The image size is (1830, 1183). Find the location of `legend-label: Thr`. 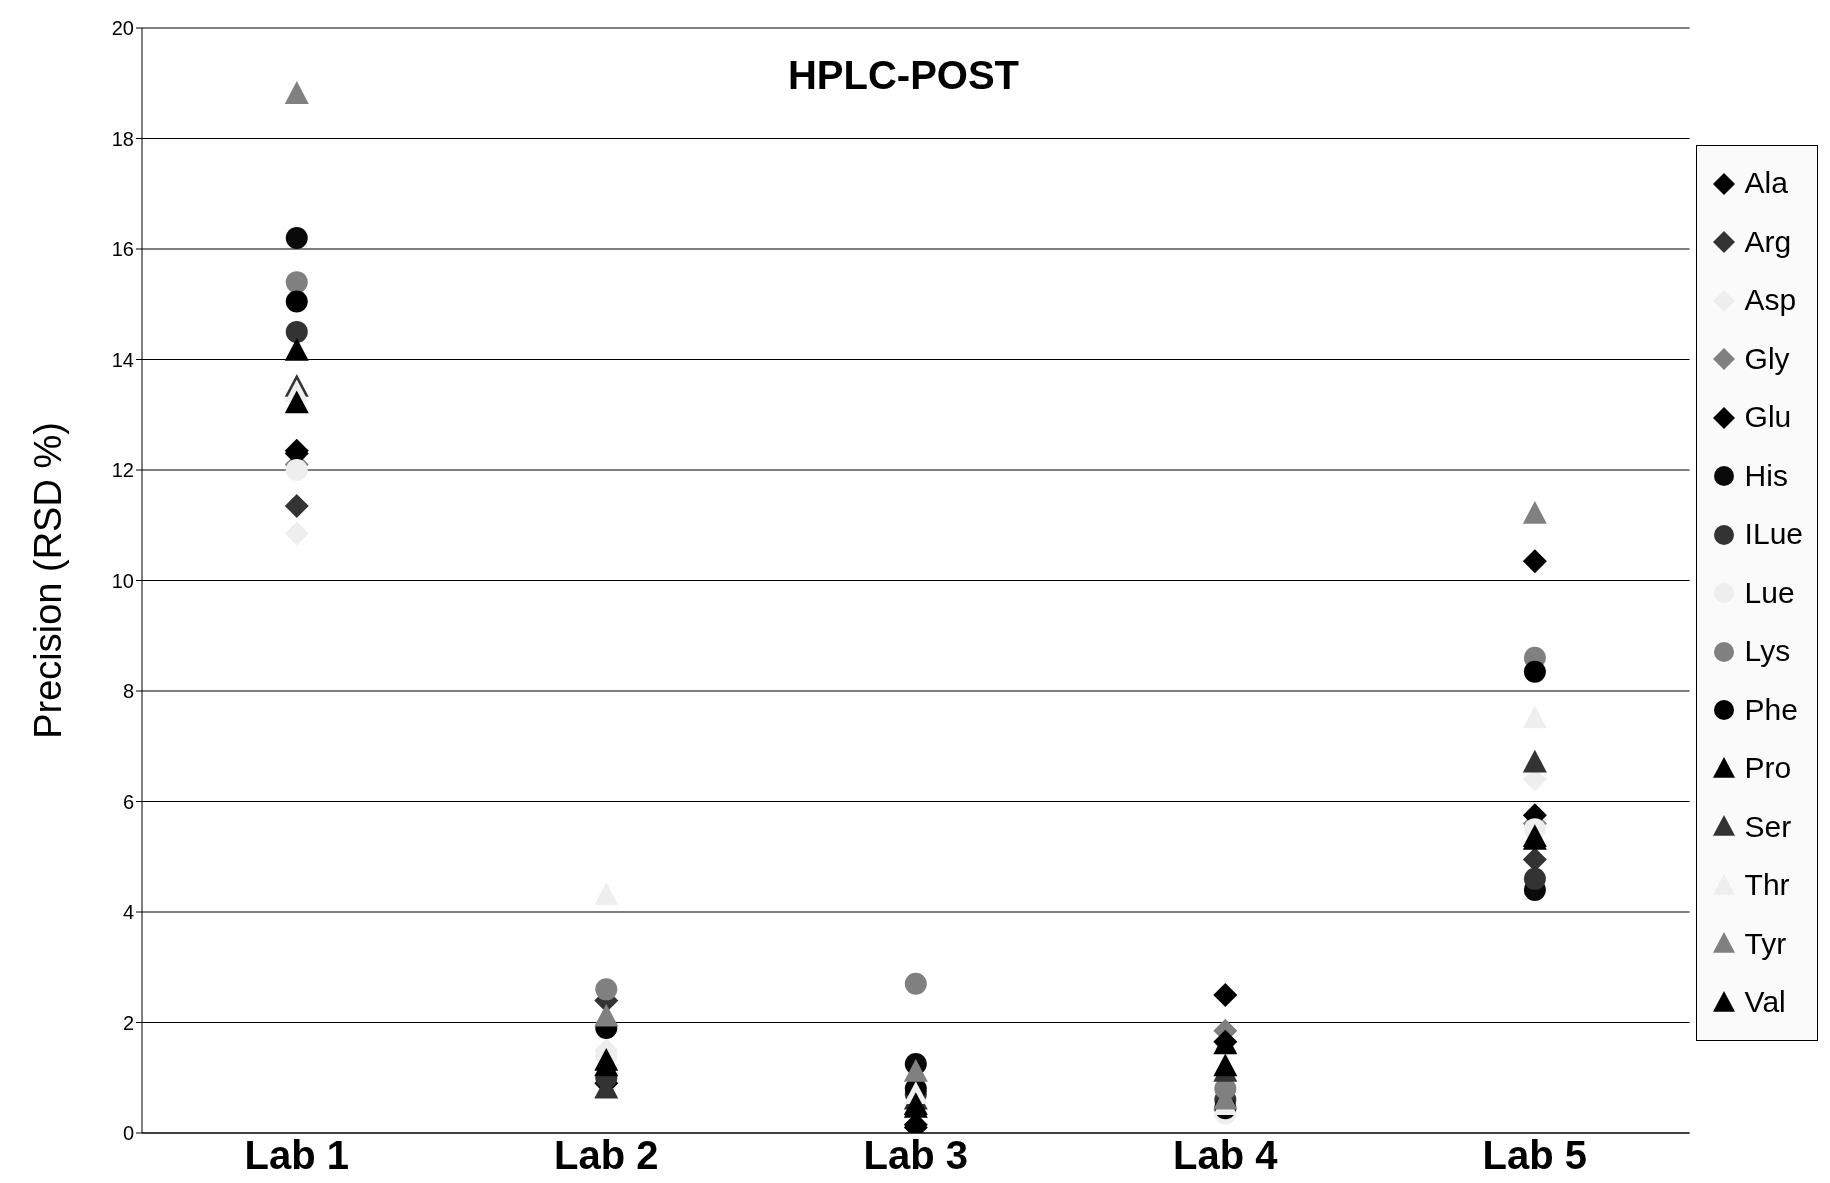

legend-label: Thr is located at coordinates (1767, 885).